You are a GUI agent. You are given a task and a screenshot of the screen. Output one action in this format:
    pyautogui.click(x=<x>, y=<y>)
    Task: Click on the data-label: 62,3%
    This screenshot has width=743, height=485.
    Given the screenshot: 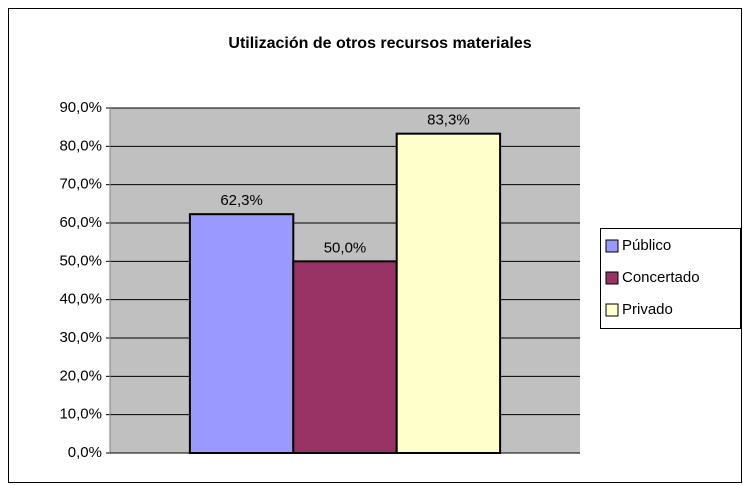 What is the action you would take?
    pyautogui.click(x=241, y=200)
    